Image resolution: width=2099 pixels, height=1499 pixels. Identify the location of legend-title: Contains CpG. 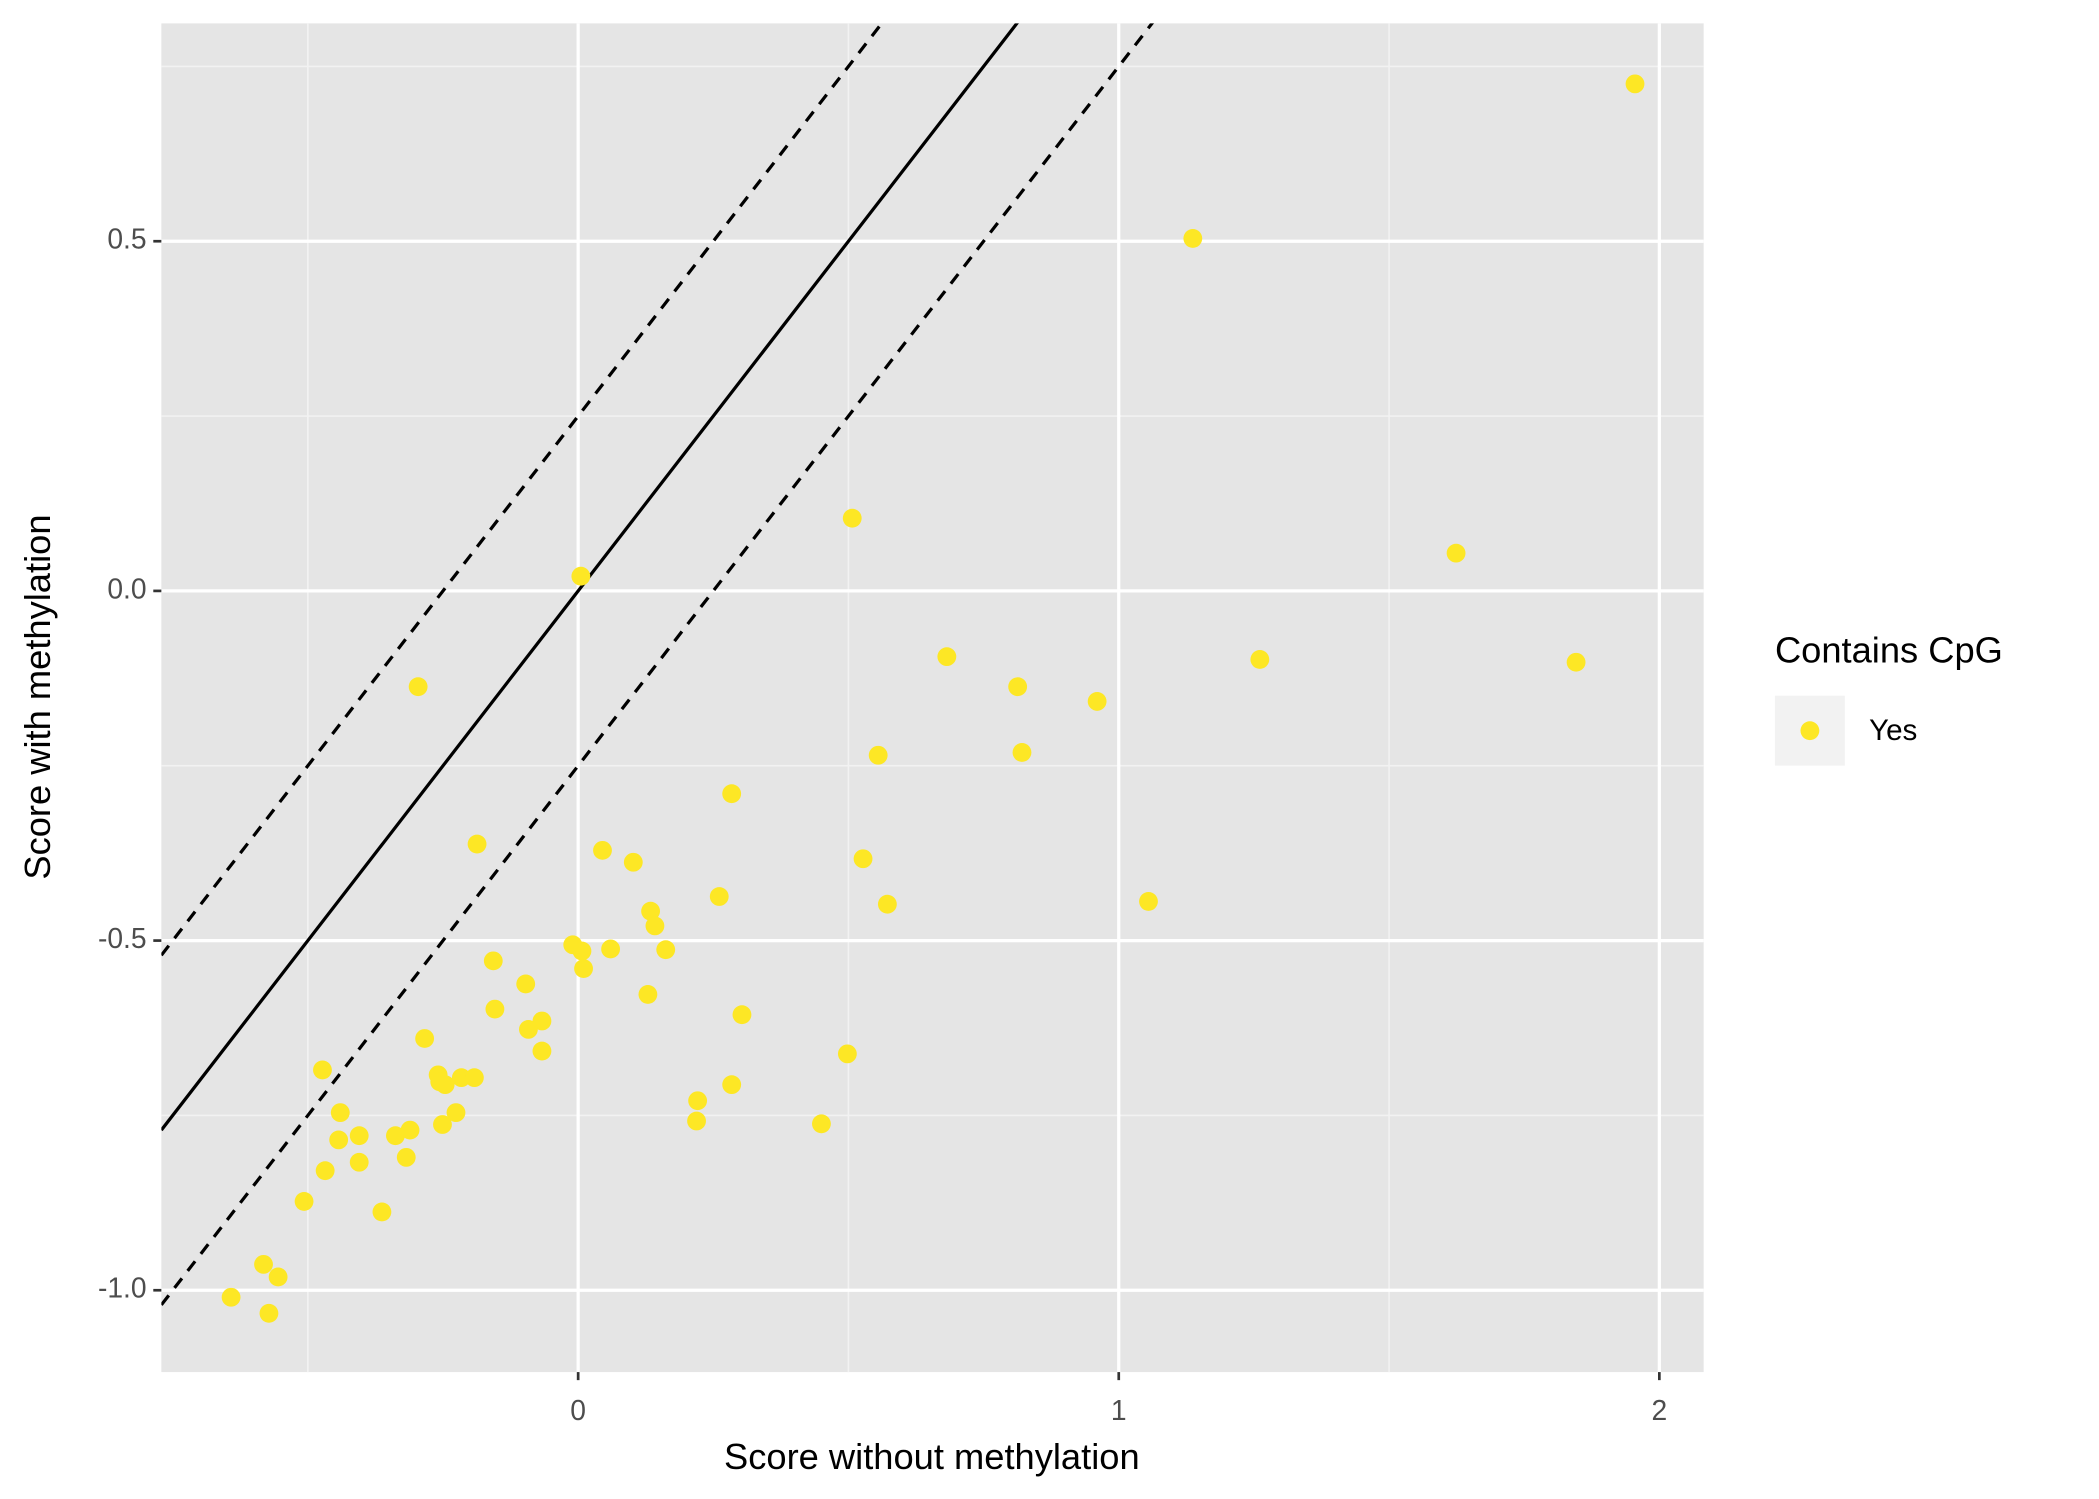
(1889, 649).